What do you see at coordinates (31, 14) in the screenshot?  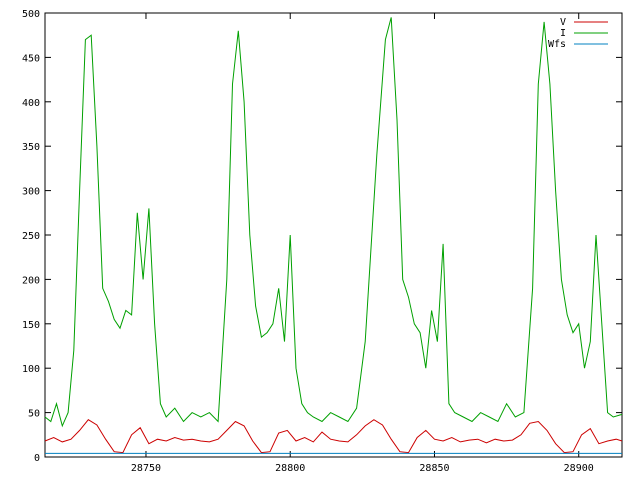 I see `y-tick-label: 500` at bounding box center [31, 14].